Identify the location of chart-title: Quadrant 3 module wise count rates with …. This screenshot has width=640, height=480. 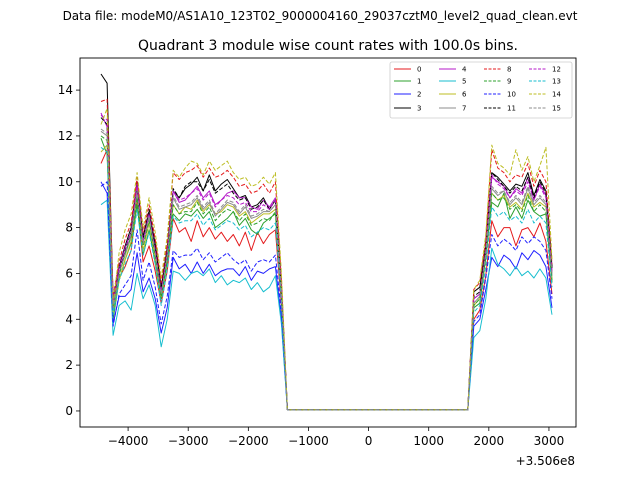
(328, 46).